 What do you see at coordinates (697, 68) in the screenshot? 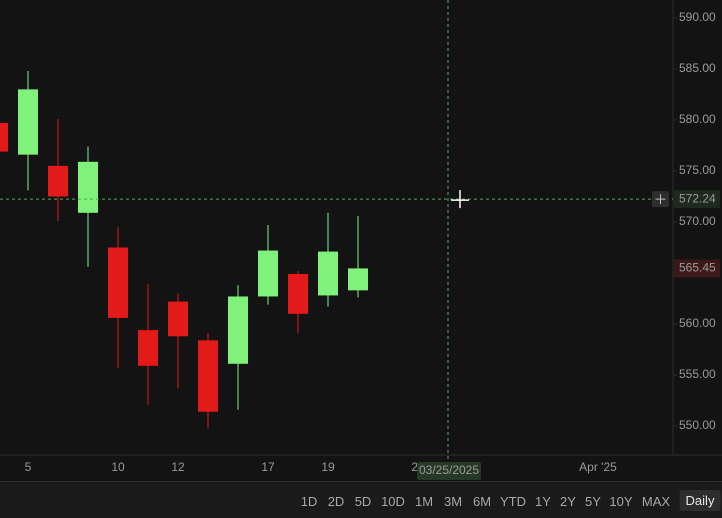
I see `y-tick-label: 585.00` at bounding box center [697, 68].